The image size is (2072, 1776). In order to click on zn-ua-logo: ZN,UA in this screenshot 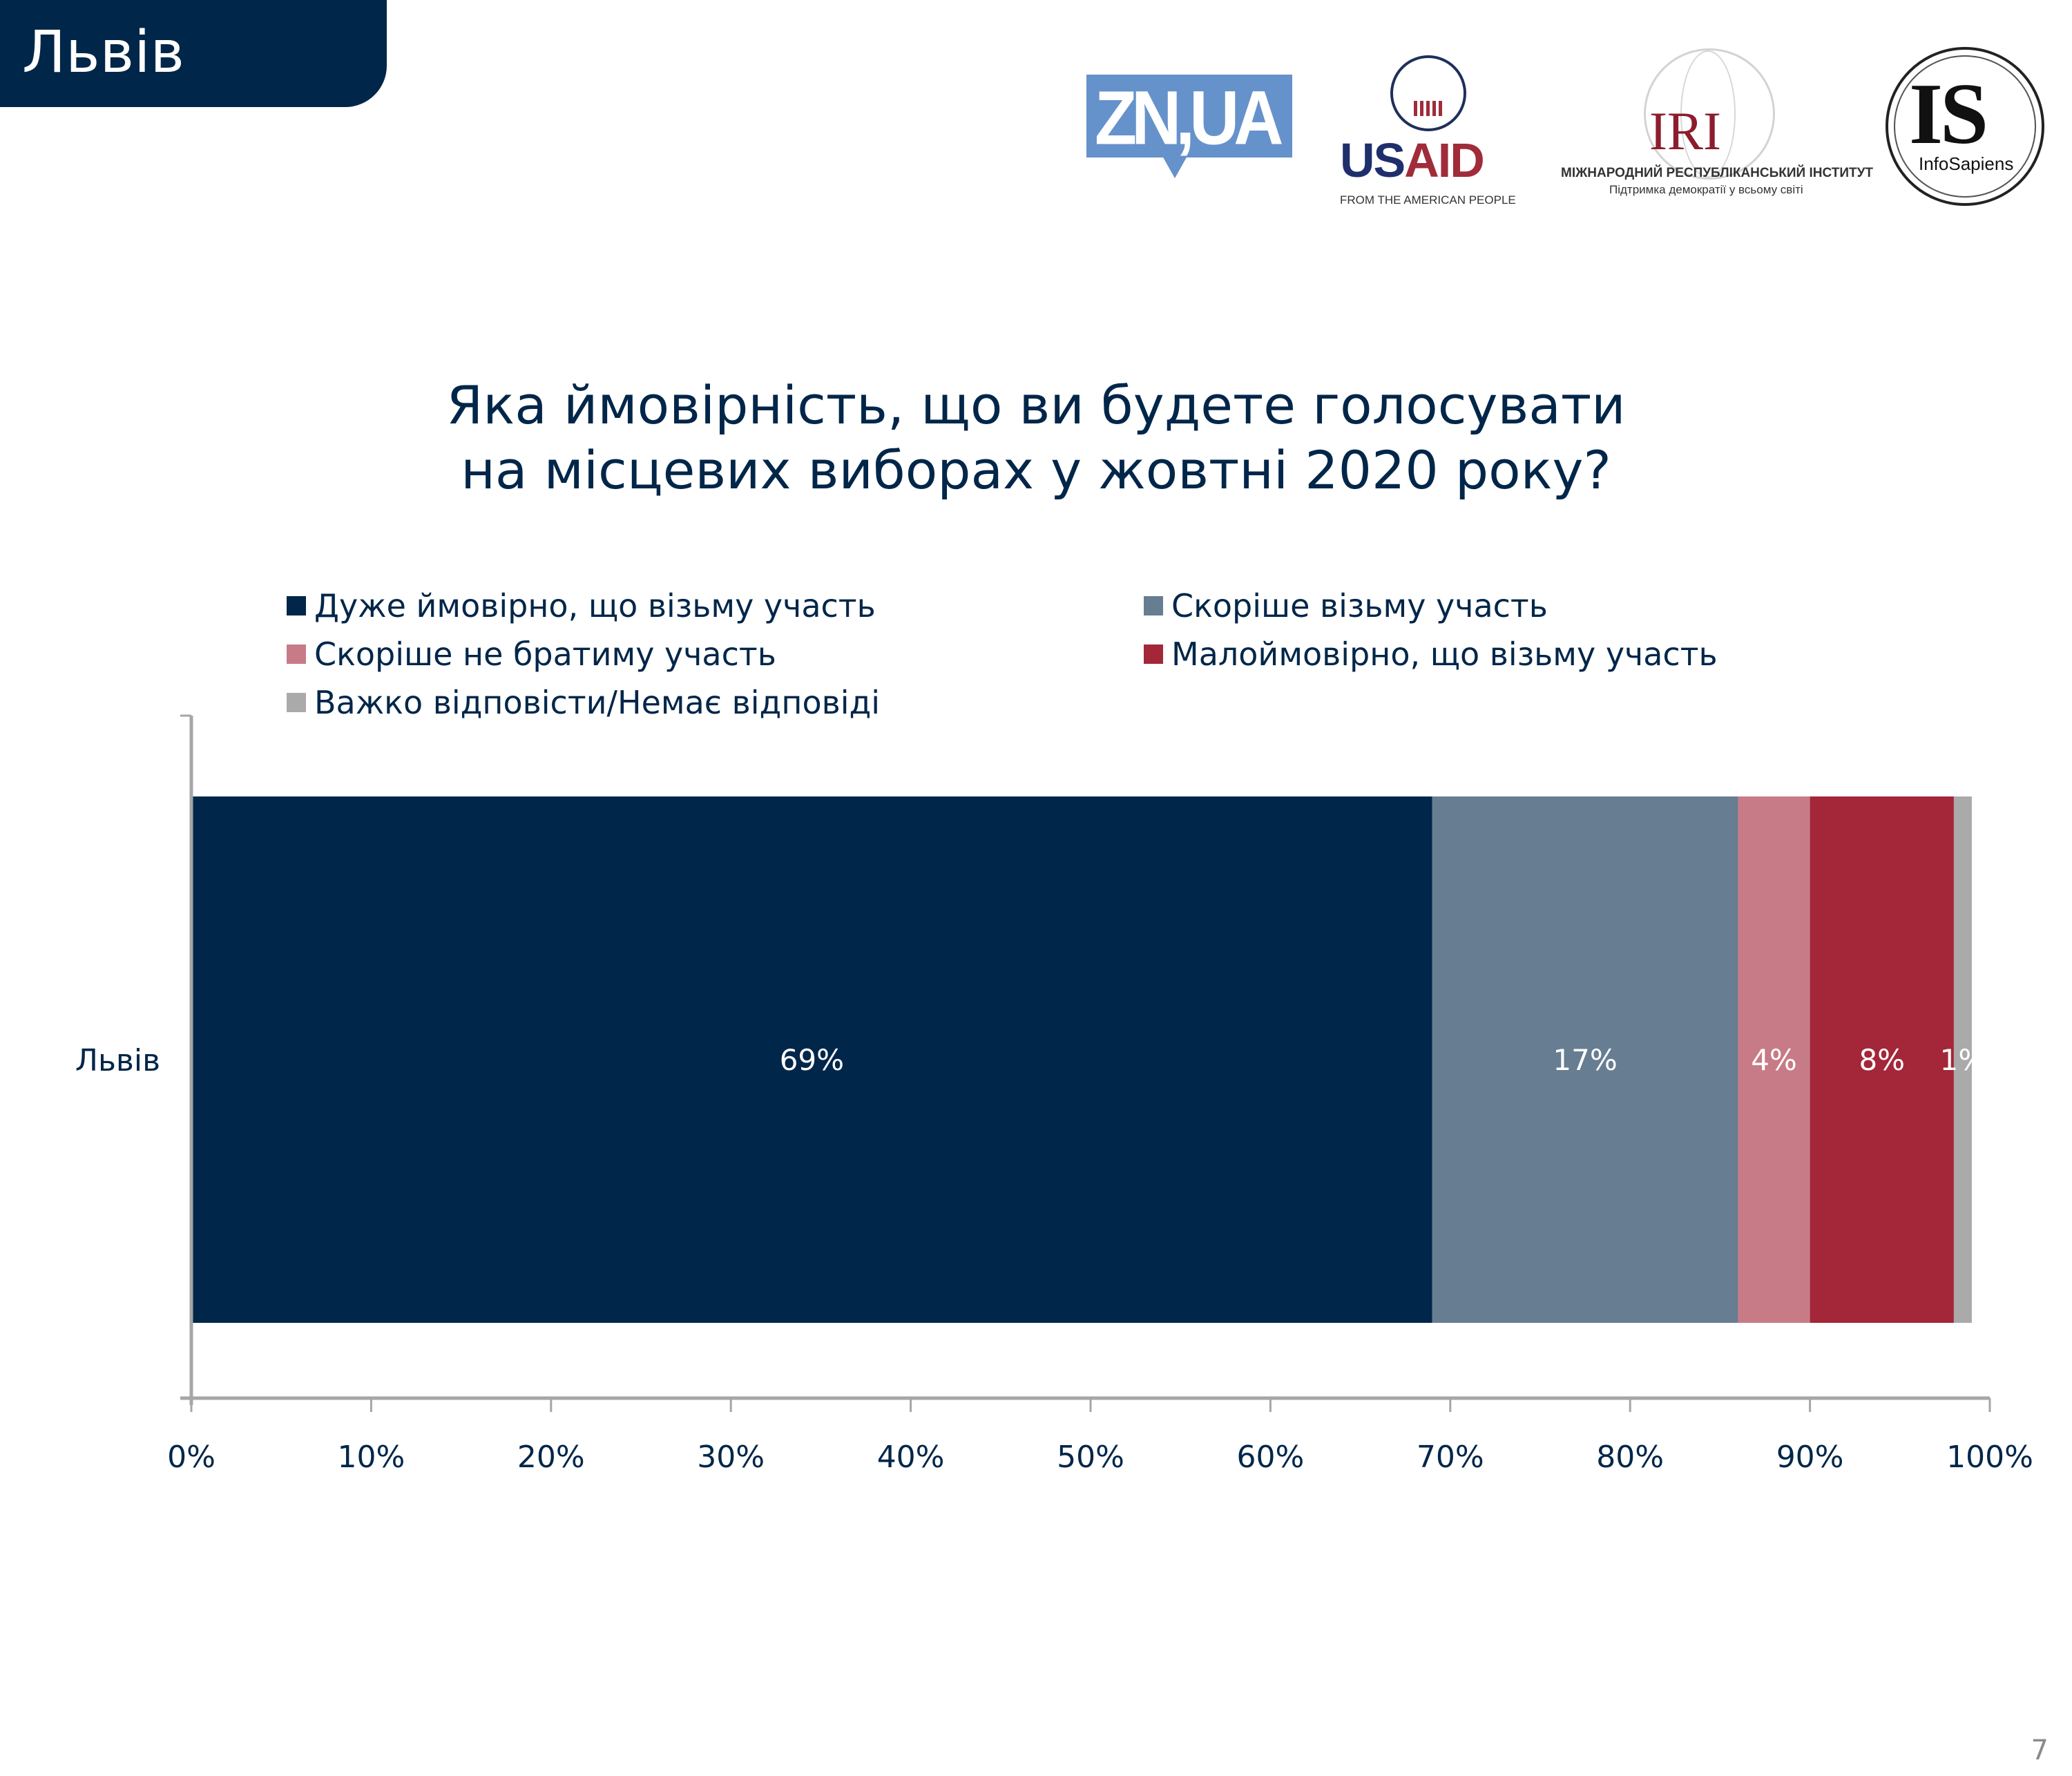, I will do `click(1189, 126)`.